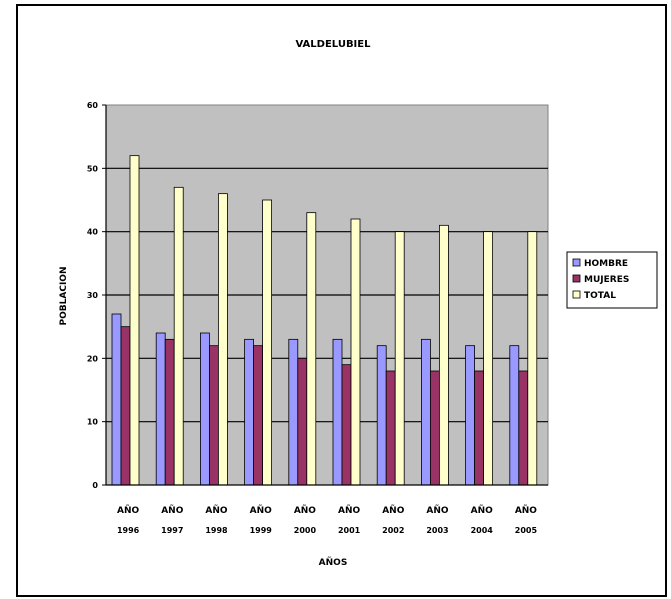 The image size is (671, 599). I want to click on y-tick-label: 10, so click(93, 422).